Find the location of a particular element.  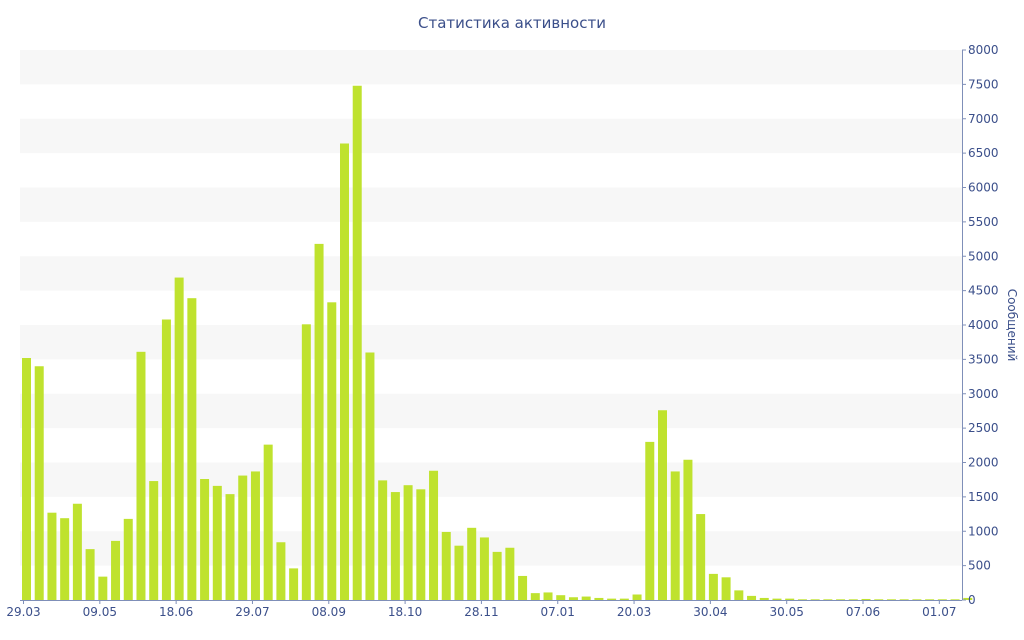

y-tick-label: 500 is located at coordinates (979, 566).